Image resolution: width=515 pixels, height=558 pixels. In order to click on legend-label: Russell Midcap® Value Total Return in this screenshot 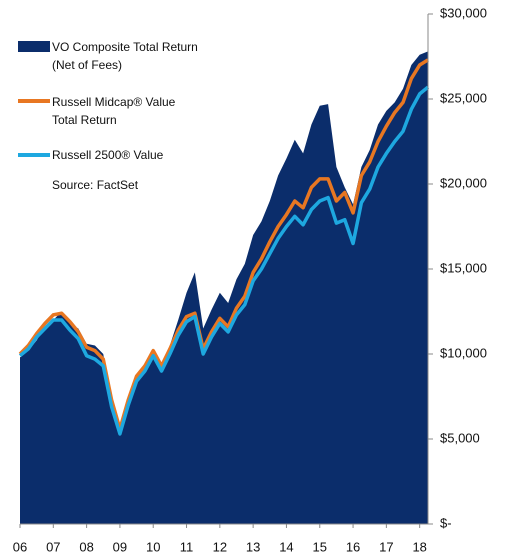, I will do `click(114, 111)`.